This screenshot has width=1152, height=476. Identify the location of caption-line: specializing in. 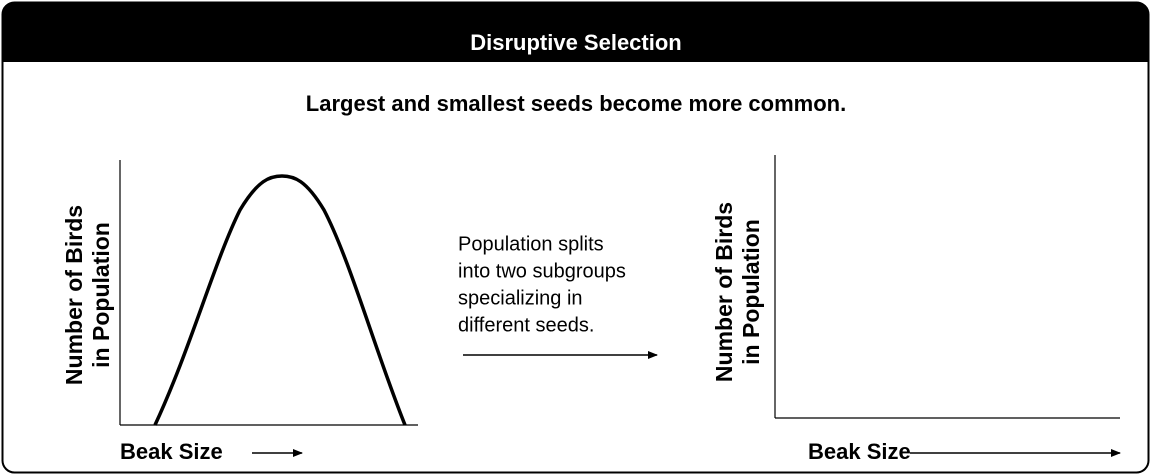
(520, 298).